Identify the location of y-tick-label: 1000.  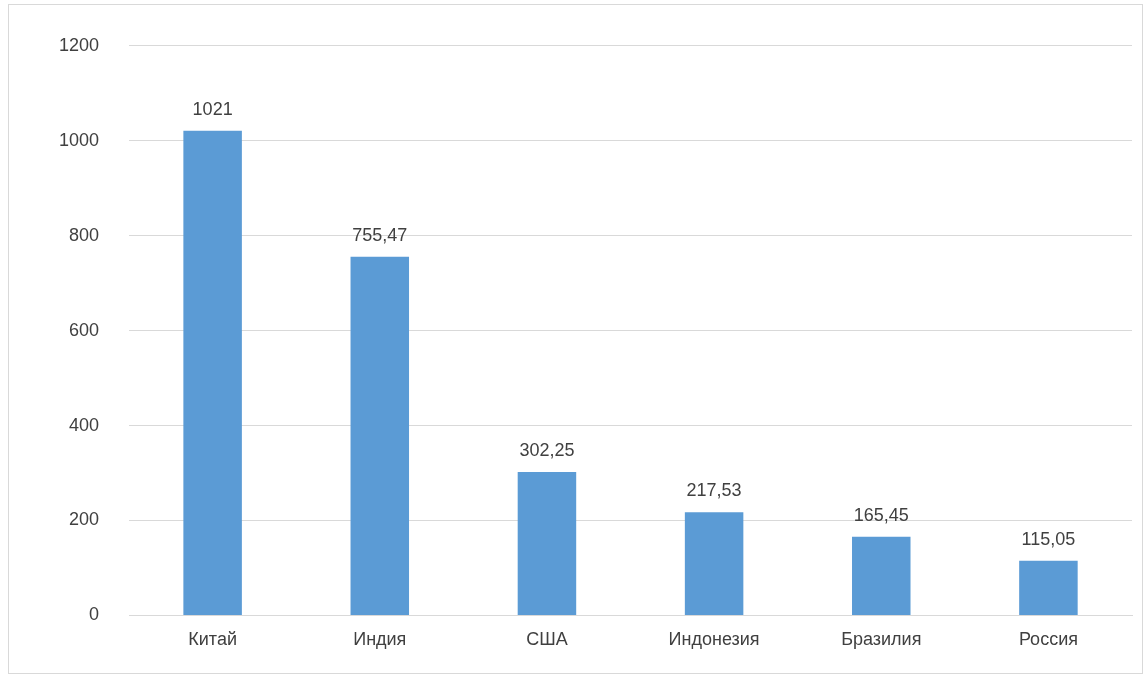
(79, 139).